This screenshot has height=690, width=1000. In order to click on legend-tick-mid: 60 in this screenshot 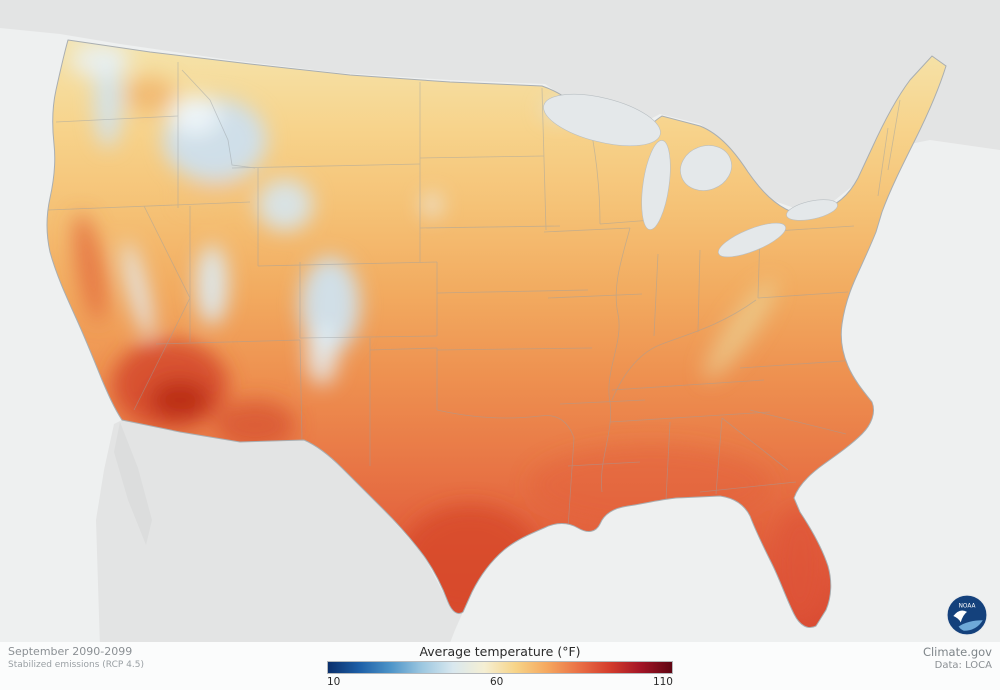, I will do `click(496, 682)`.